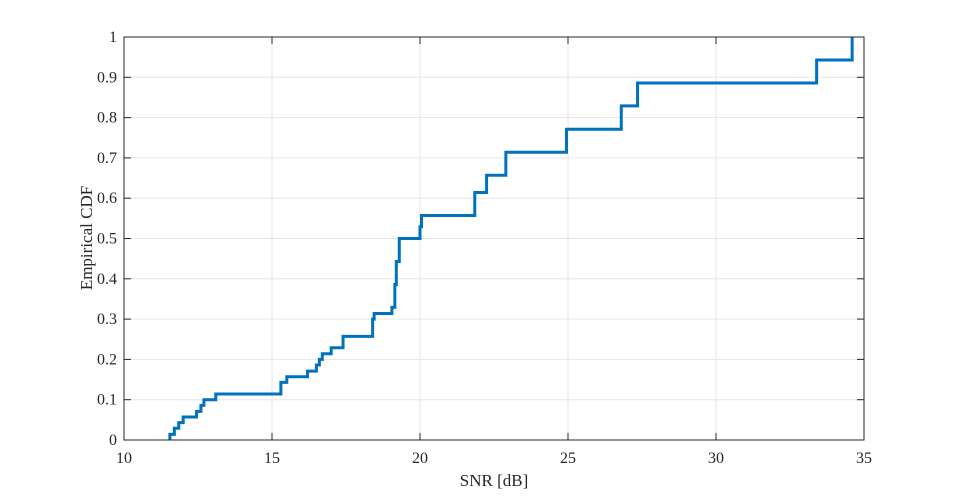 This screenshot has width=955, height=499. Describe the element at coordinates (107, 158) in the screenshot. I see `y-tick-label: 0.7` at that location.